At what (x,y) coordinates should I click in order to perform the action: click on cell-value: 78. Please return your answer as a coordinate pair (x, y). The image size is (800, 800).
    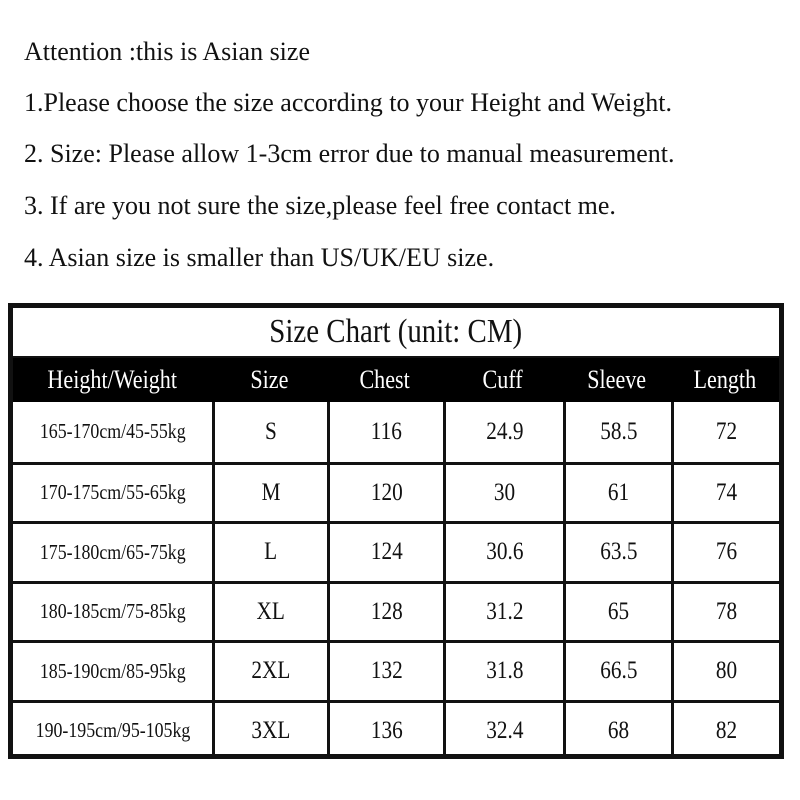
    Looking at the image, I should click on (726, 611).